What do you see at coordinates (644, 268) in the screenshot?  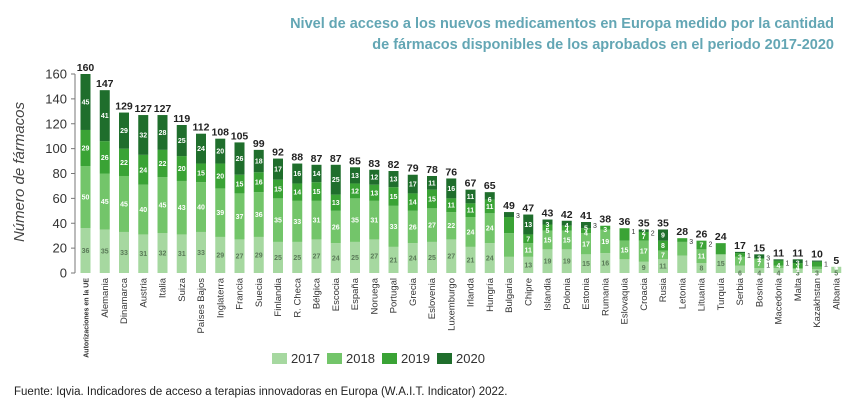 I see `segment-value-label: 9` at bounding box center [644, 268].